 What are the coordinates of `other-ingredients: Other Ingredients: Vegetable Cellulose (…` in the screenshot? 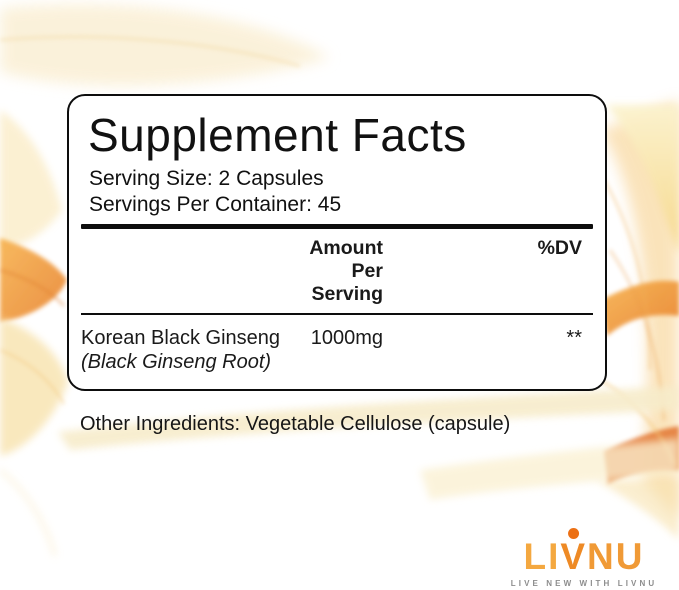 It's located at (295, 424).